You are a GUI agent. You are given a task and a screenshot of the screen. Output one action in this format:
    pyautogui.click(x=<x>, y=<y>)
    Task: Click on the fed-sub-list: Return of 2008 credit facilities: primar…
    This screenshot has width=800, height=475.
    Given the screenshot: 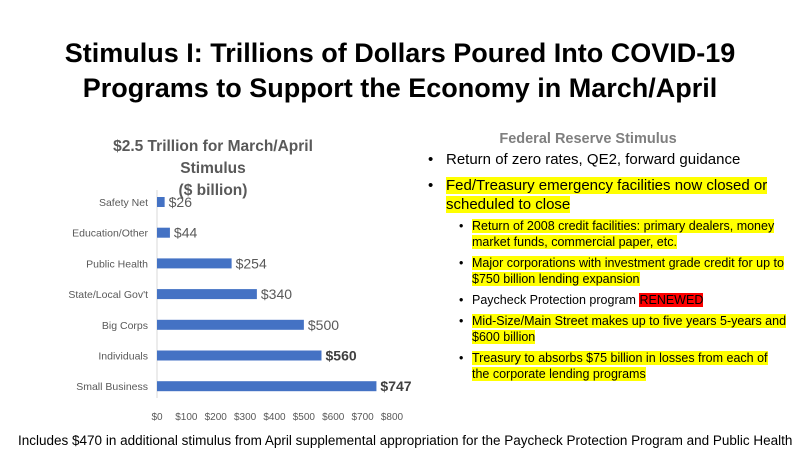 What is the action you would take?
    pyautogui.click(x=617, y=300)
    